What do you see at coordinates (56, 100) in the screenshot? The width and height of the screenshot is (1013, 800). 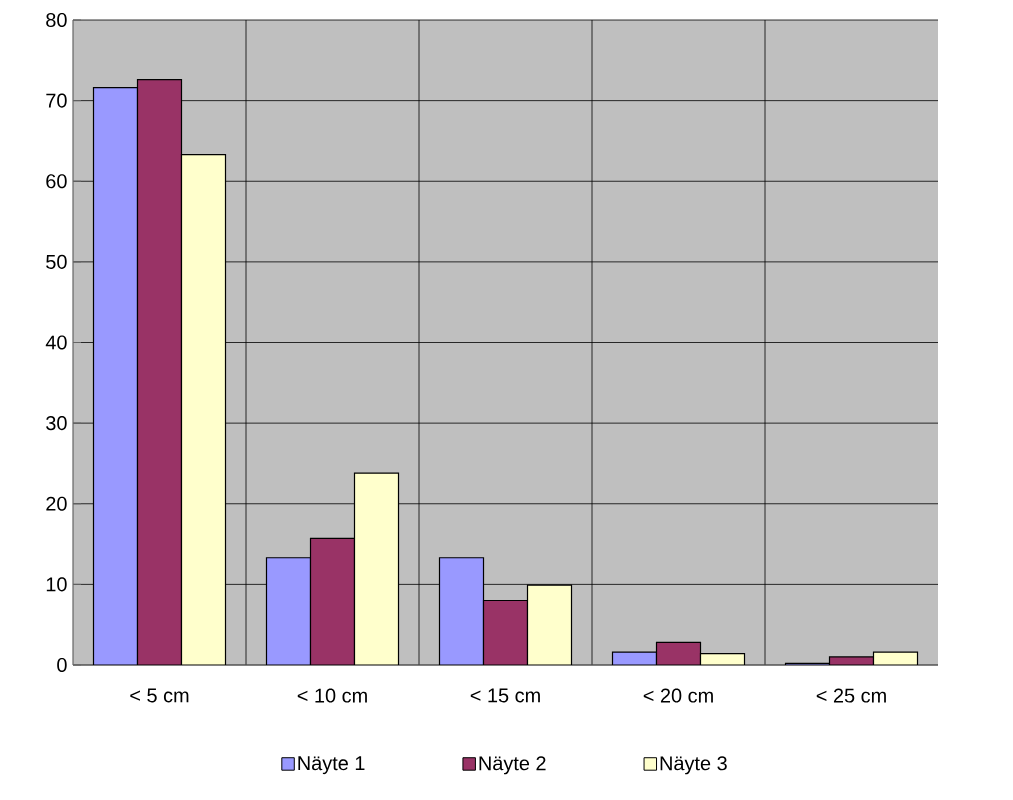 I see `y-tick-label: 70` at bounding box center [56, 100].